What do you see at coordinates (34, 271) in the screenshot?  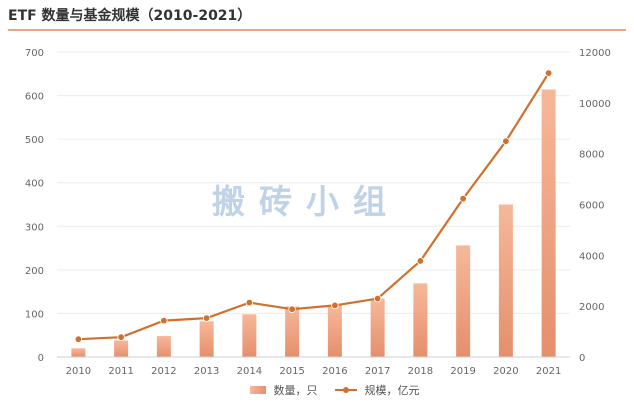 I see `left-axis-tick-label: 200` at bounding box center [34, 271].